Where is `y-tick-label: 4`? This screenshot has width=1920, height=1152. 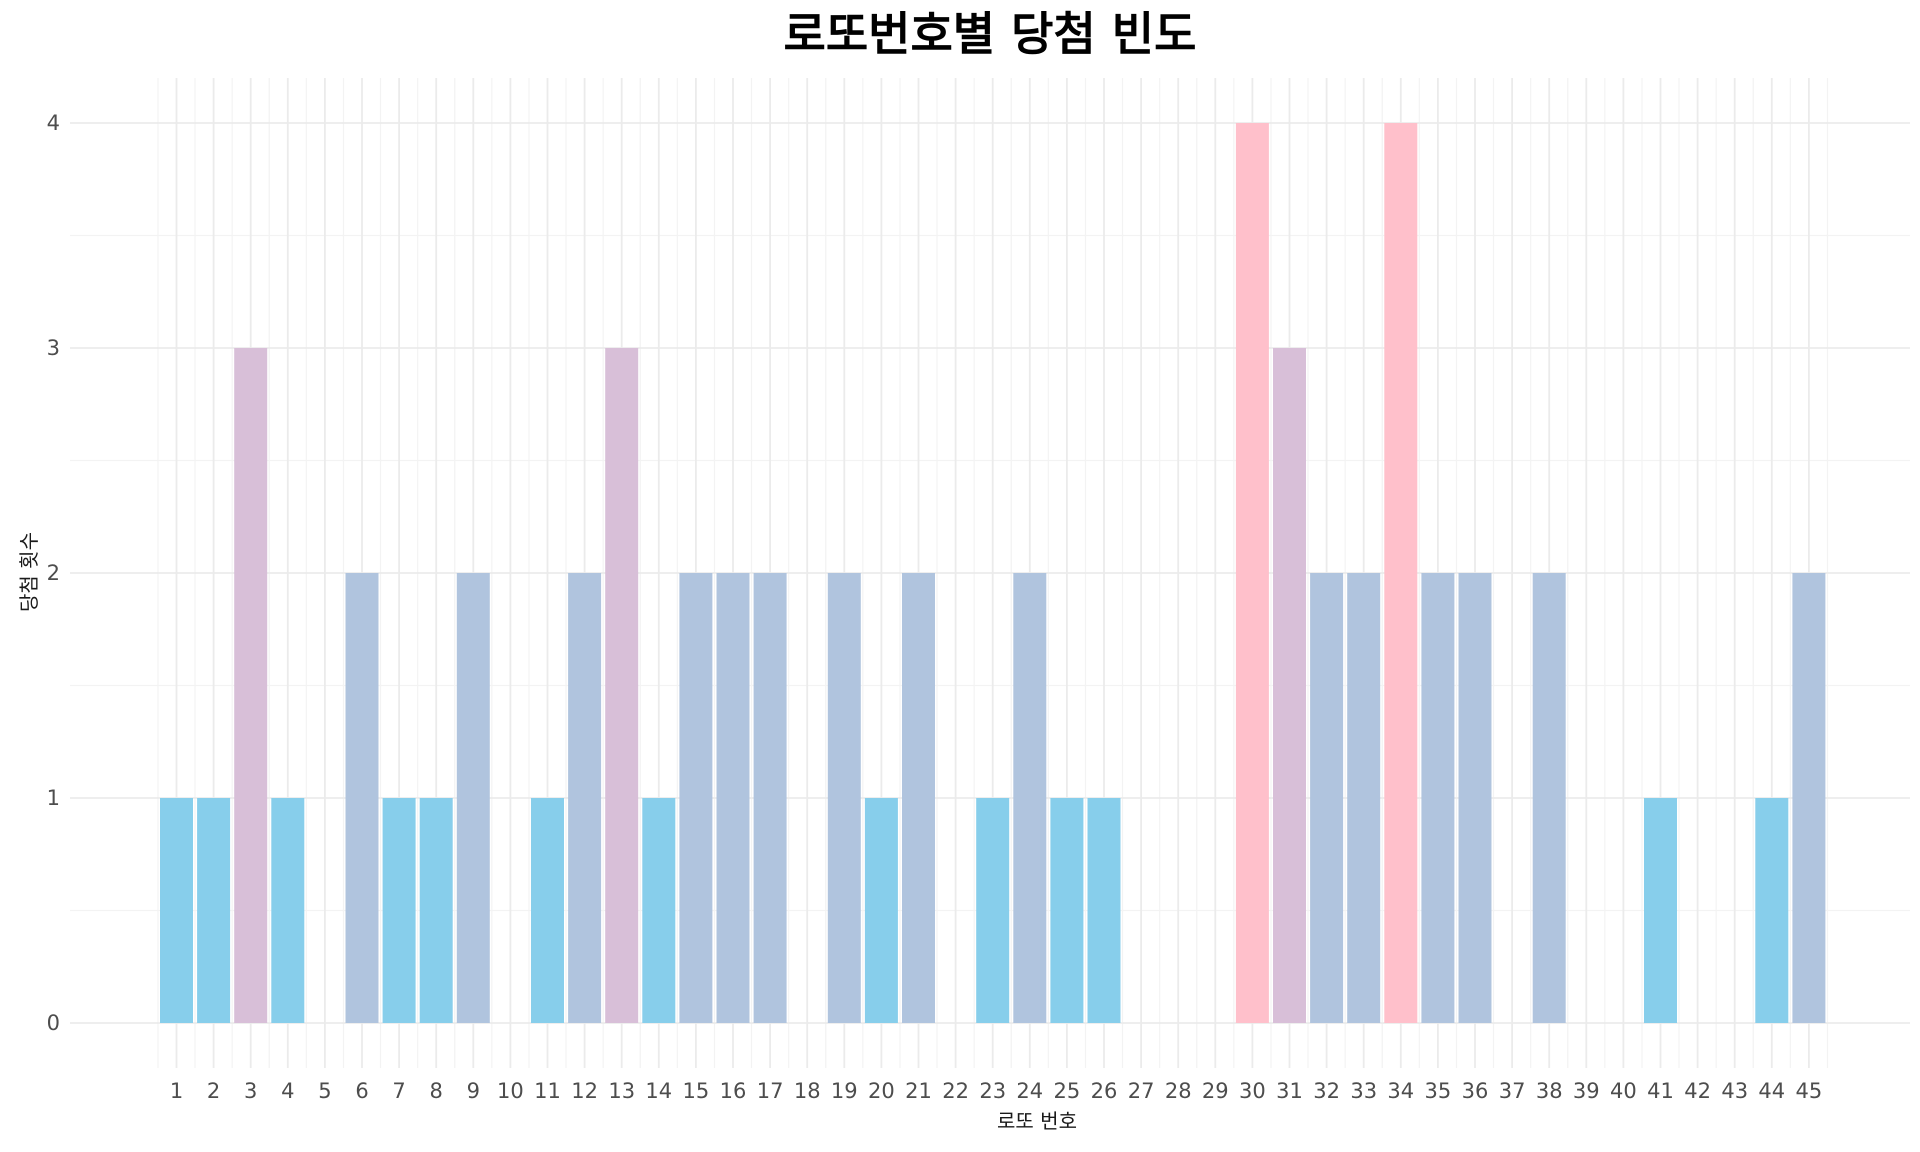
y-tick-label: 4 is located at coordinates (53, 123).